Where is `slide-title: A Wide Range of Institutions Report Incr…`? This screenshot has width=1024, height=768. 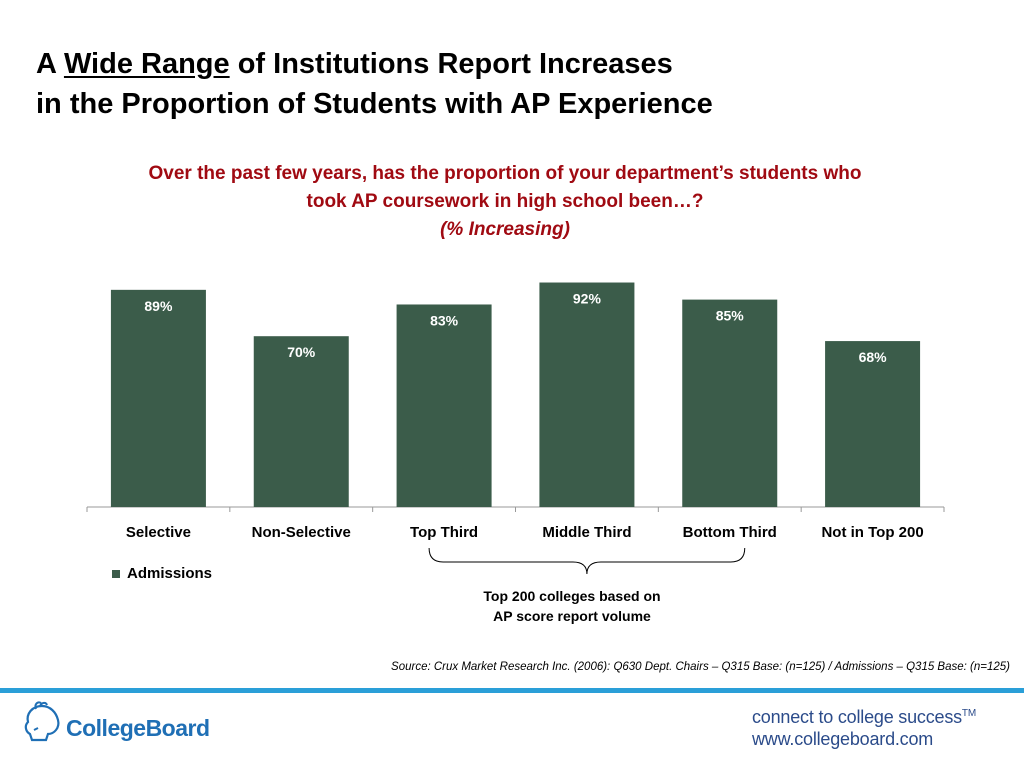
slide-title: A Wide Range of Institutions Report Incr… is located at coordinates (486, 84).